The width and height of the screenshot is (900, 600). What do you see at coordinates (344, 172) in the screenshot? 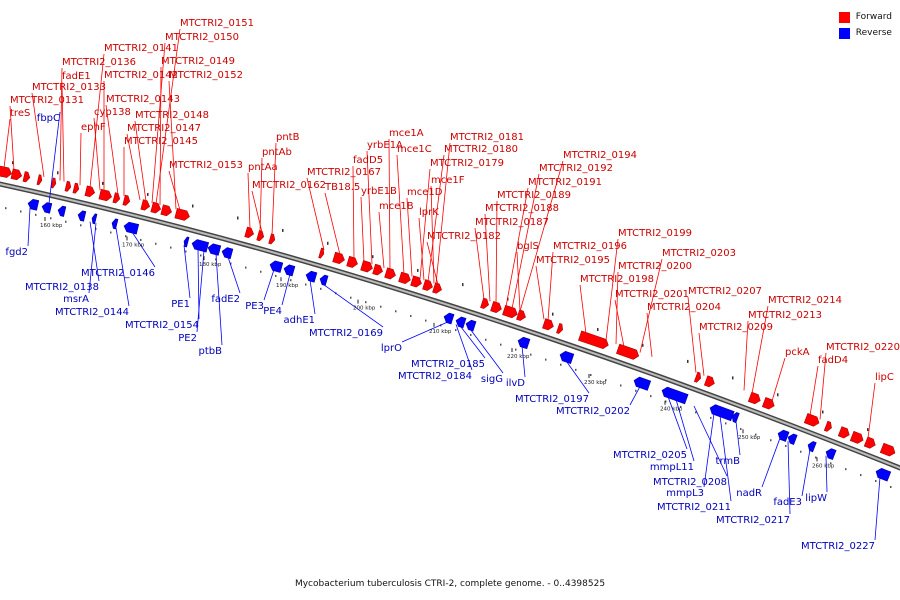
I see `gene-label-mtctri2-0167: MTCTRI2_0167` at bounding box center [344, 172].